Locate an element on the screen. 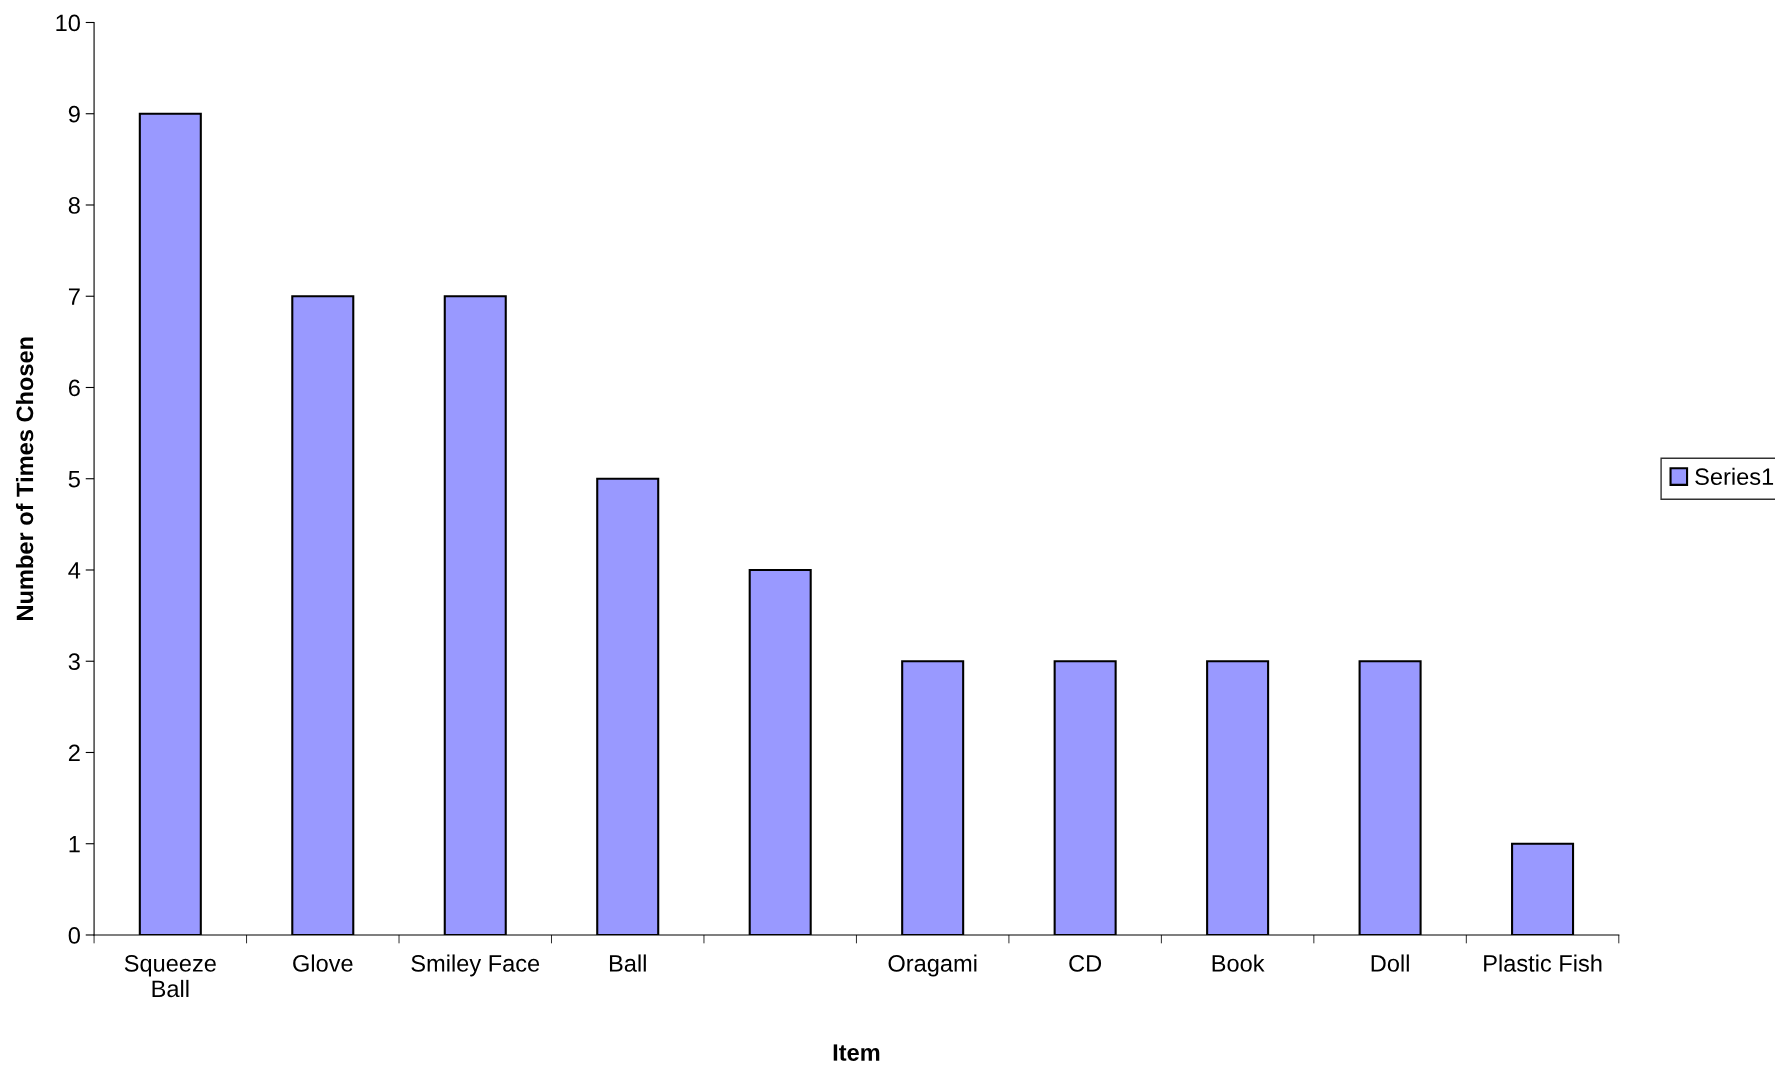 The height and width of the screenshot is (1071, 1775). x-axis-title: Item is located at coordinates (856, 1052).